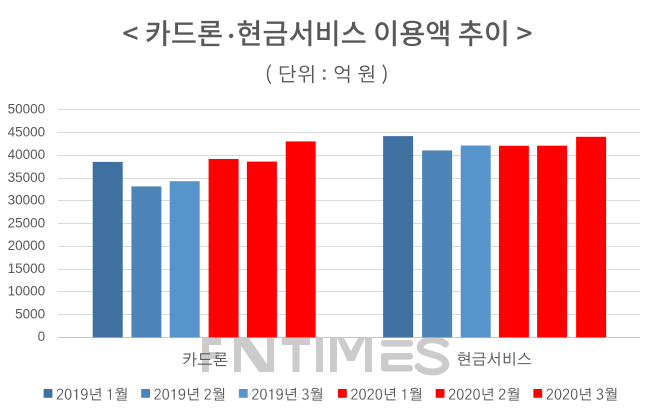  Describe the element at coordinates (27, 245) in the screenshot. I see `svg-text: 20000` at that location.